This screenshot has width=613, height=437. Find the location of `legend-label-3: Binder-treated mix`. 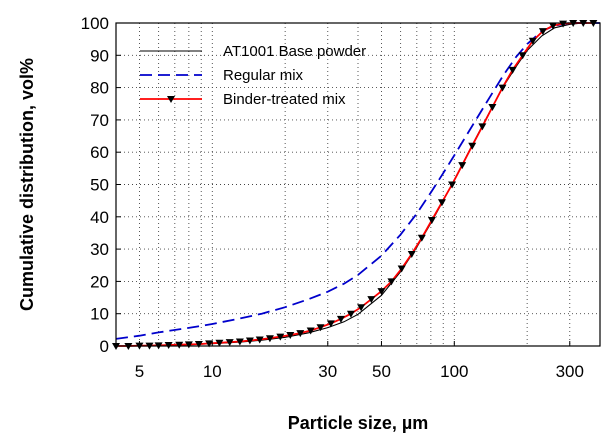

legend-label-3: Binder-treated mix is located at coordinates (284, 99).